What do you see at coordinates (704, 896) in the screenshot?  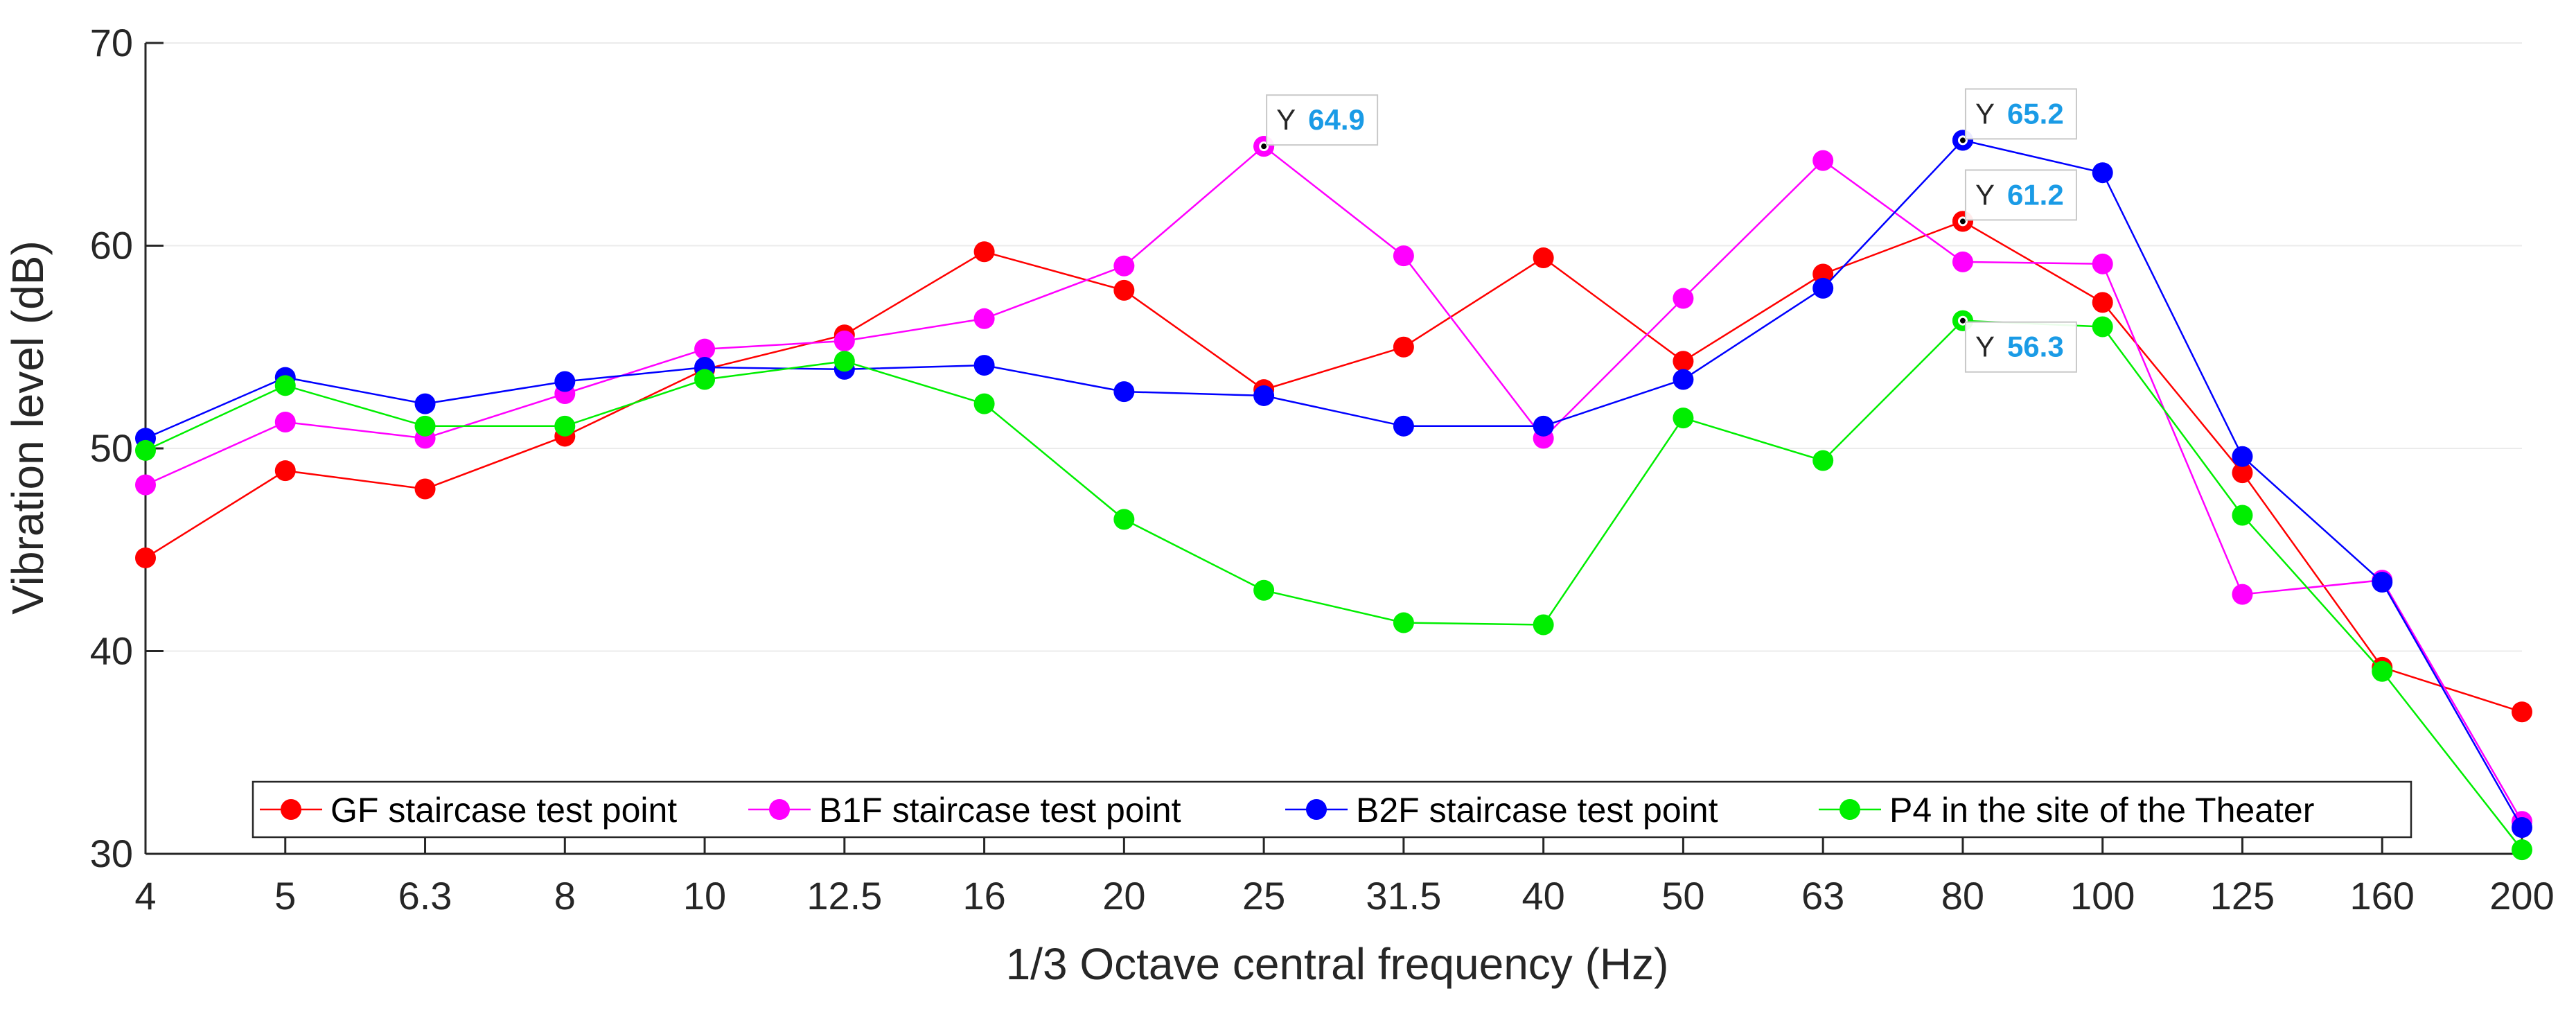 I see `x-tick-label: 10` at bounding box center [704, 896].